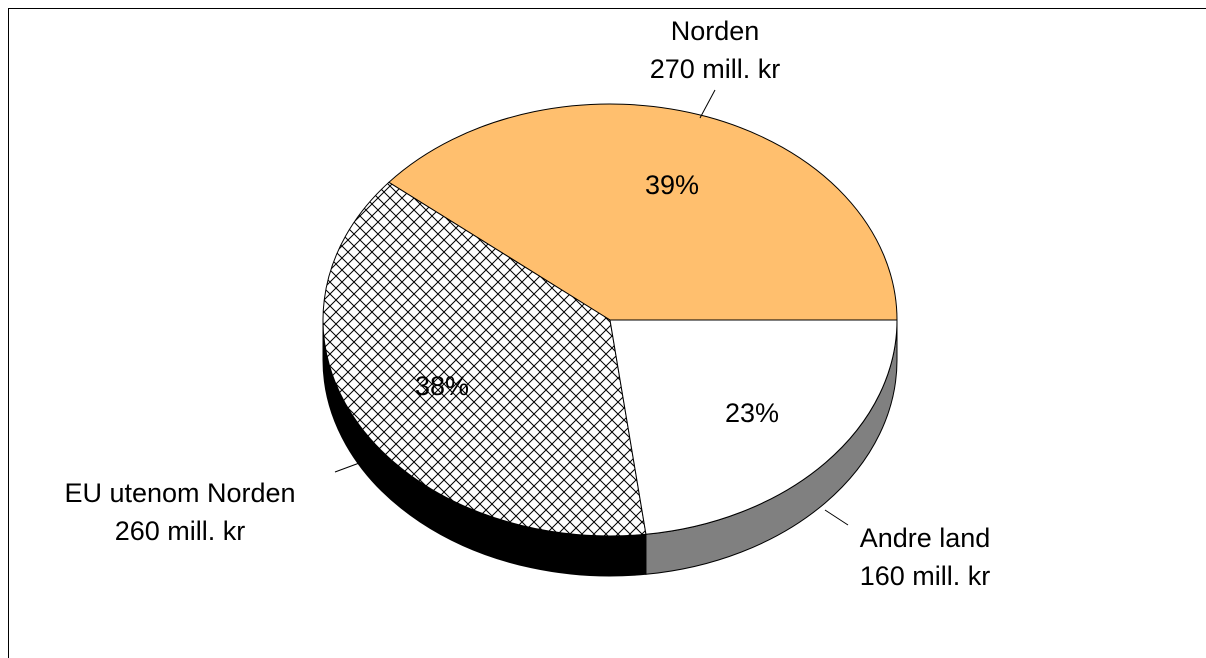  What do you see at coordinates (752, 413) in the screenshot?
I see `percent-label: 23%` at bounding box center [752, 413].